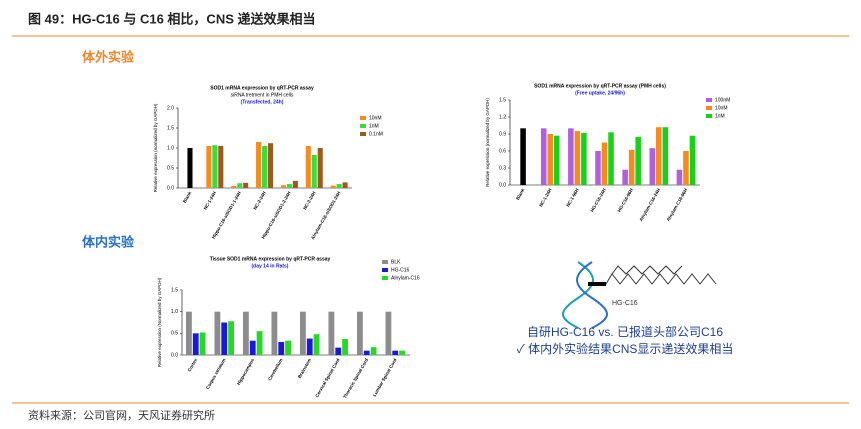 This screenshot has height=429, width=861. I want to click on x-tick-label: HG-C16-96H, so click(625, 200).